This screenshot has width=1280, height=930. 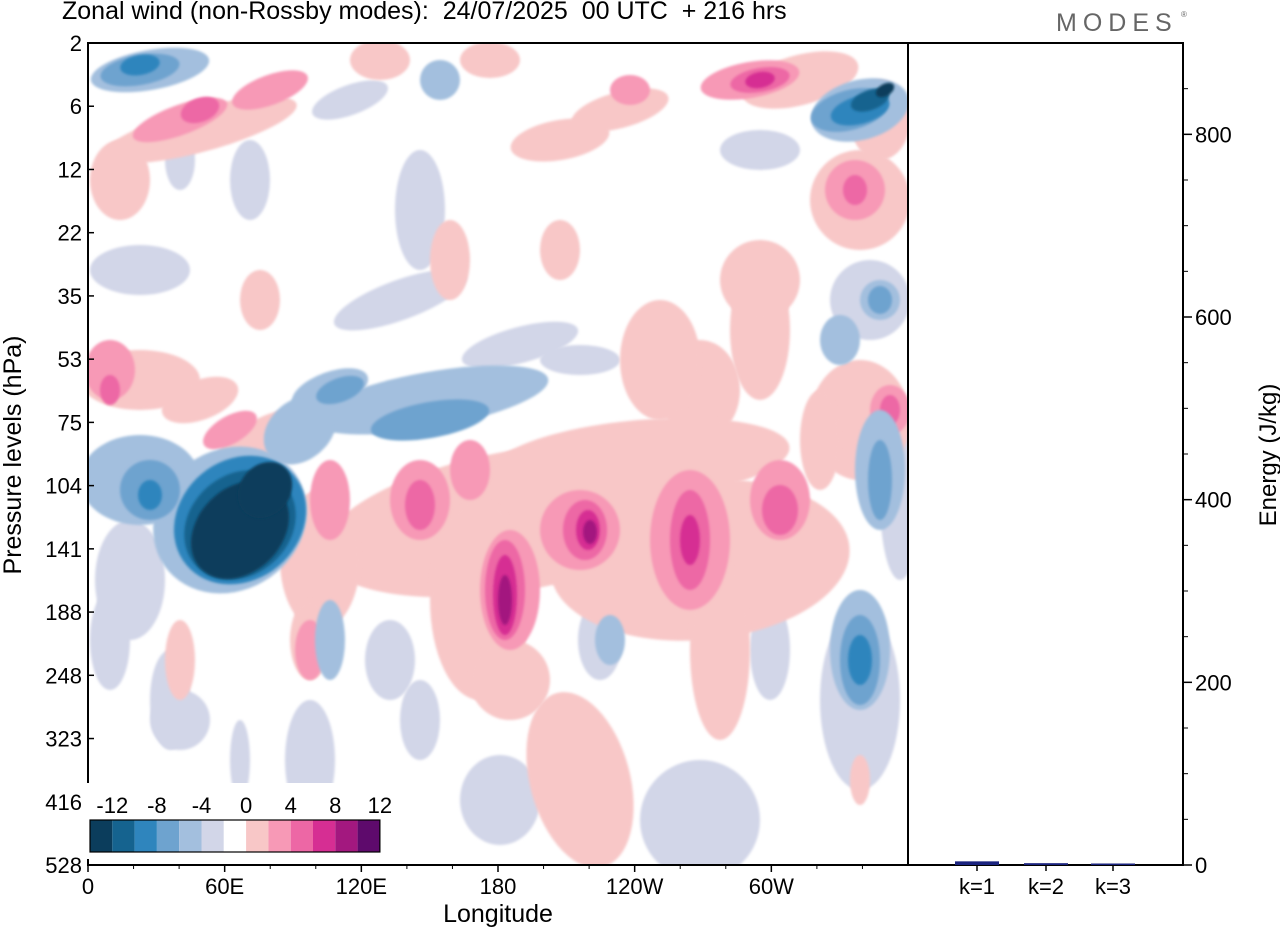 What do you see at coordinates (63, 802) in the screenshot?
I see `y-tick-label: 416` at bounding box center [63, 802].